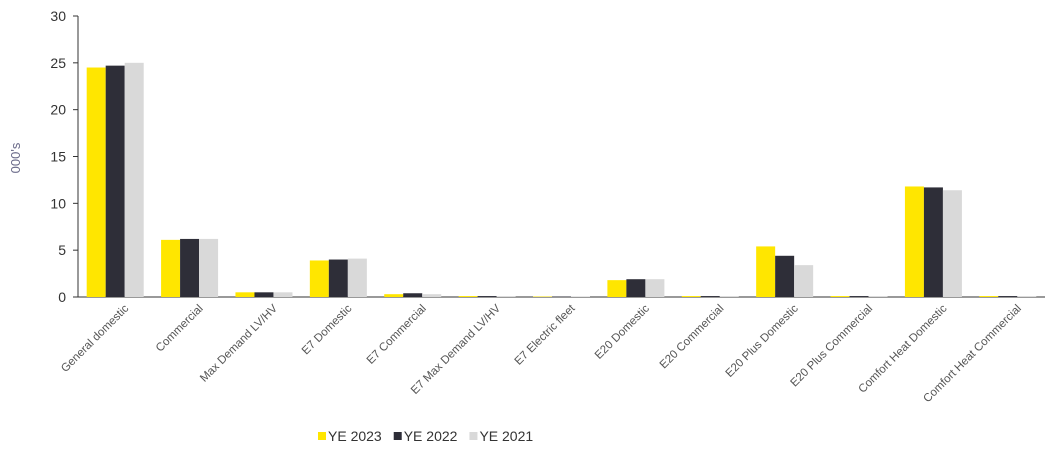  Describe the element at coordinates (831, 346) in the screenshot. I see `x-tick-label: E20 Plus Commercial` at that location.